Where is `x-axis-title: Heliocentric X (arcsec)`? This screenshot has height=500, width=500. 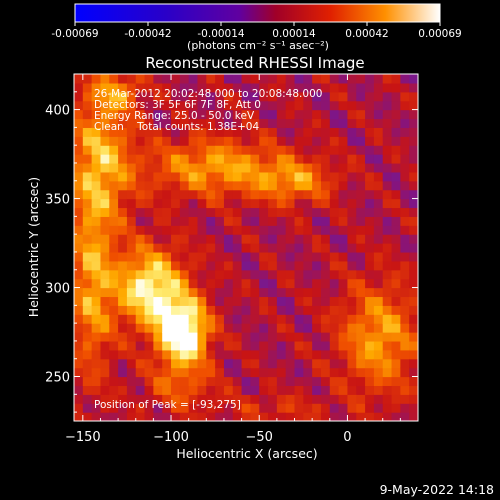
x-axis-title: Heliocentric X (arcsec) is located at coordinates (246, 453).